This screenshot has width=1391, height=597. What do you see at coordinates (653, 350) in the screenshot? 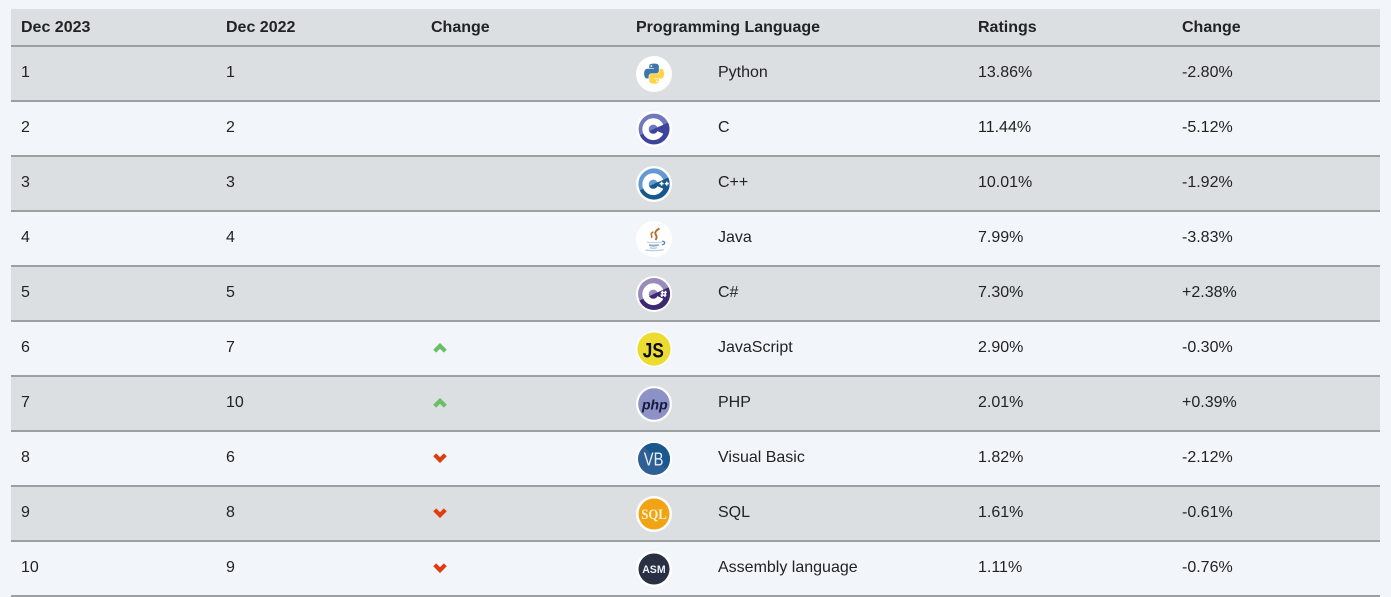
I see `svg-text: JS` at bounding box center [653, 350].